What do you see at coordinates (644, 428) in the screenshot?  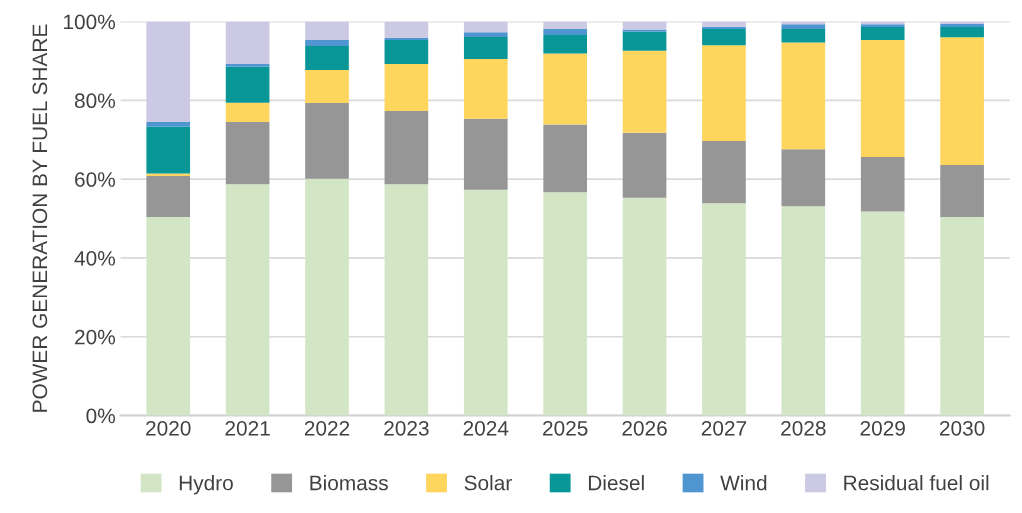 I see `x-tick-label: 2026` at bounding box center [644, 428].